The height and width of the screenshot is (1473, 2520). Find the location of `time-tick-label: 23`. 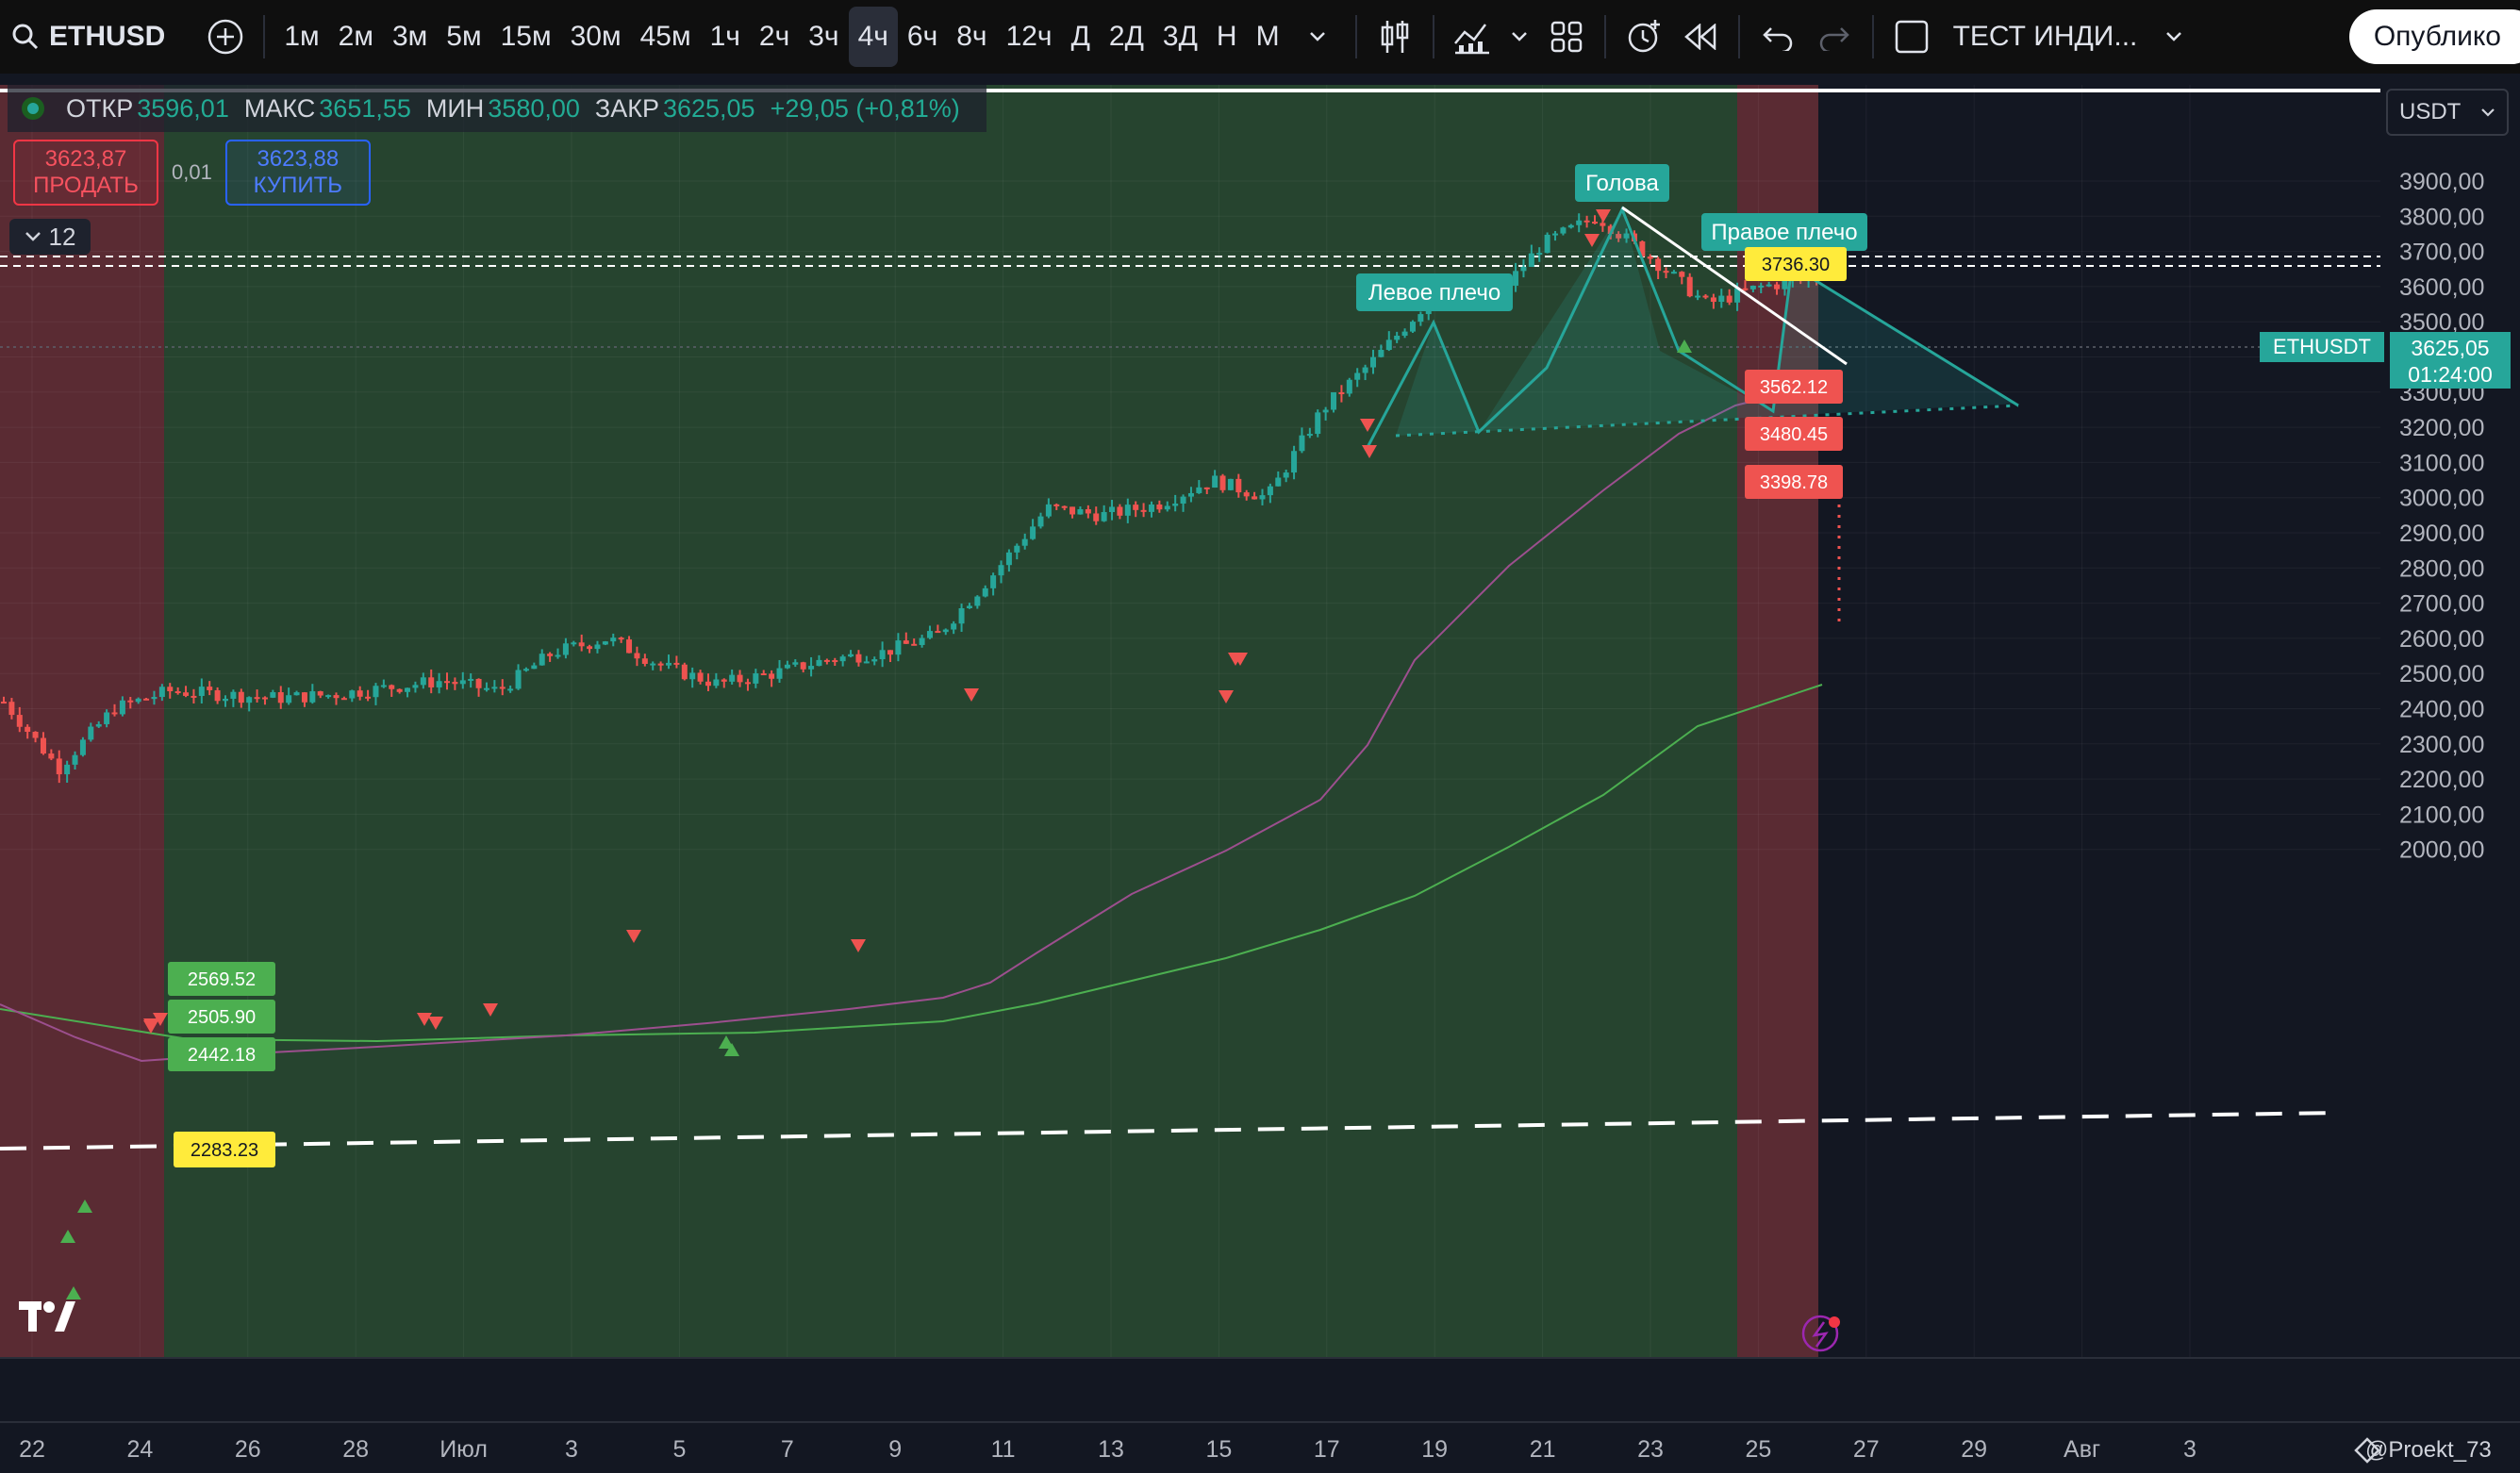

time-tick-label: 23 is located at coordinates (1651, 1450).